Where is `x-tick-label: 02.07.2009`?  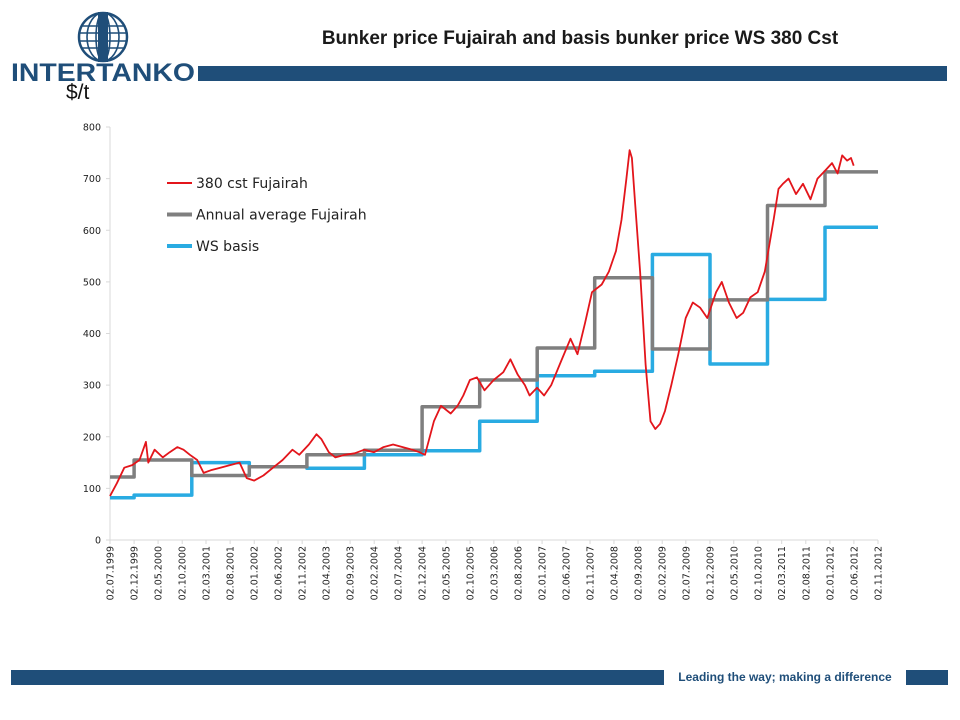
x-tick-label: 02.07.2009 is located at coordinates (686, 573).